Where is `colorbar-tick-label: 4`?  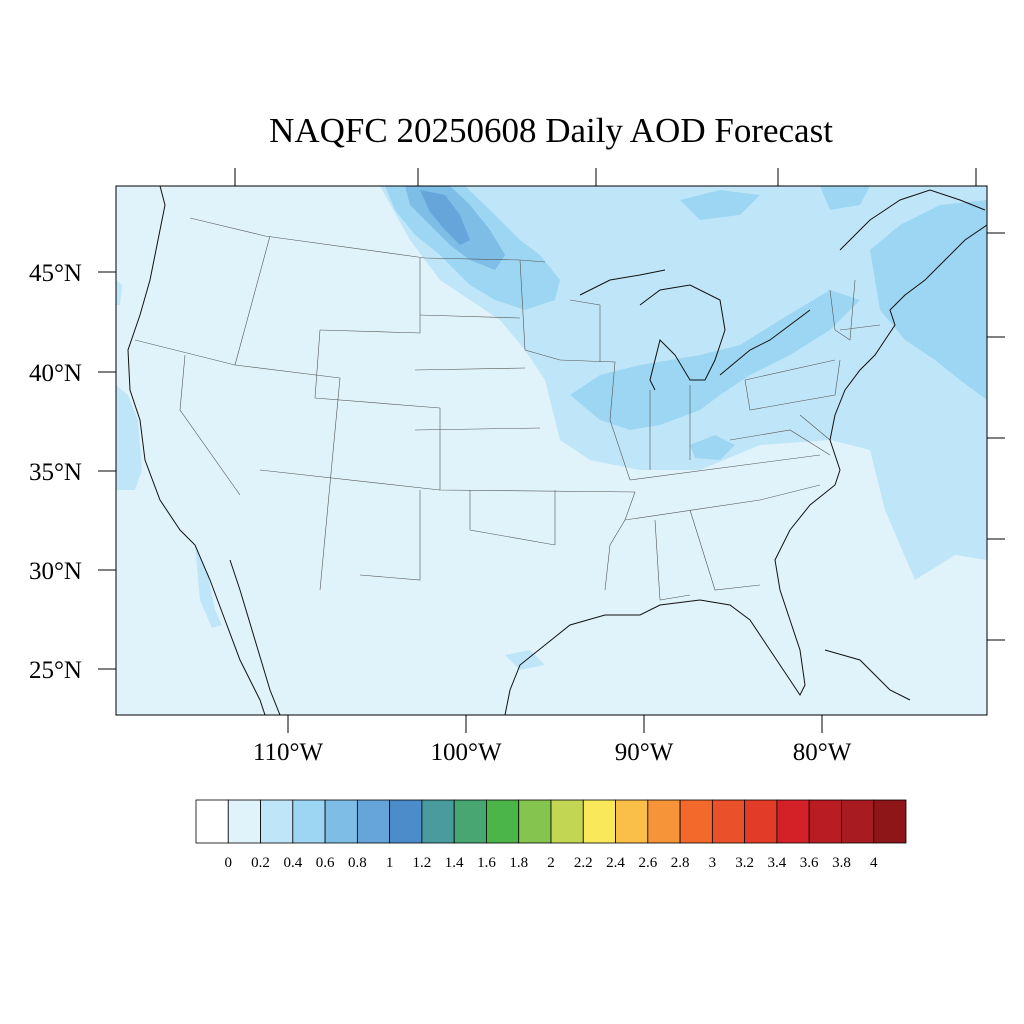
colorbar-tick-label: 4 is located at coordinates (874, 863).